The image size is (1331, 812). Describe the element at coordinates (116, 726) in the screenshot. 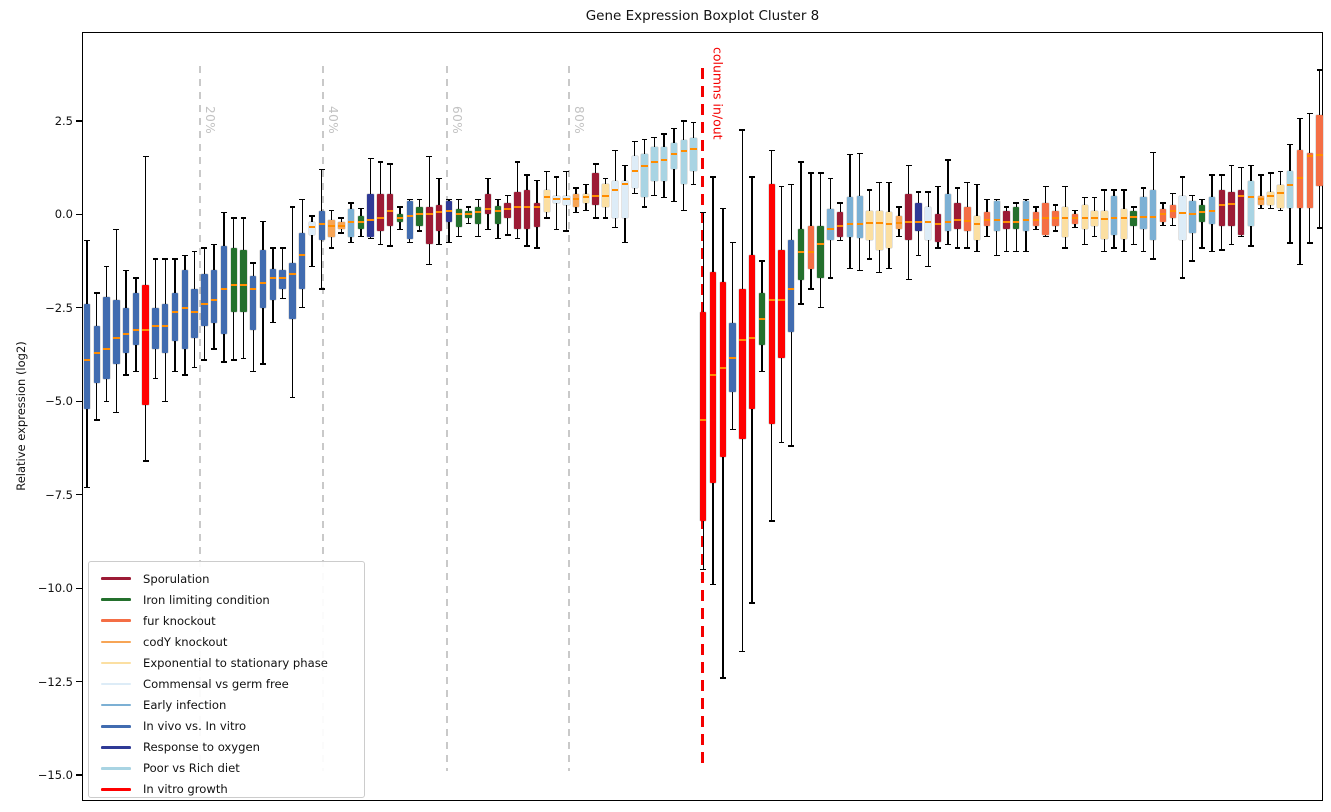

I see `legend-swatch-IV` at that location.